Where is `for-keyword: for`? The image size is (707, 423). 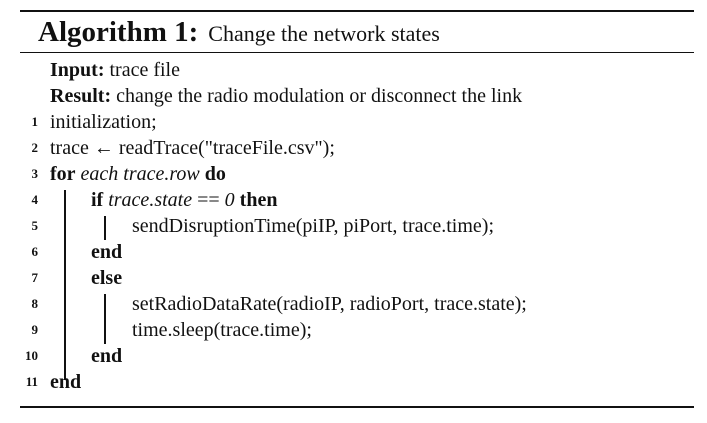
for-keyword: for is located at coordinates (63, 174).